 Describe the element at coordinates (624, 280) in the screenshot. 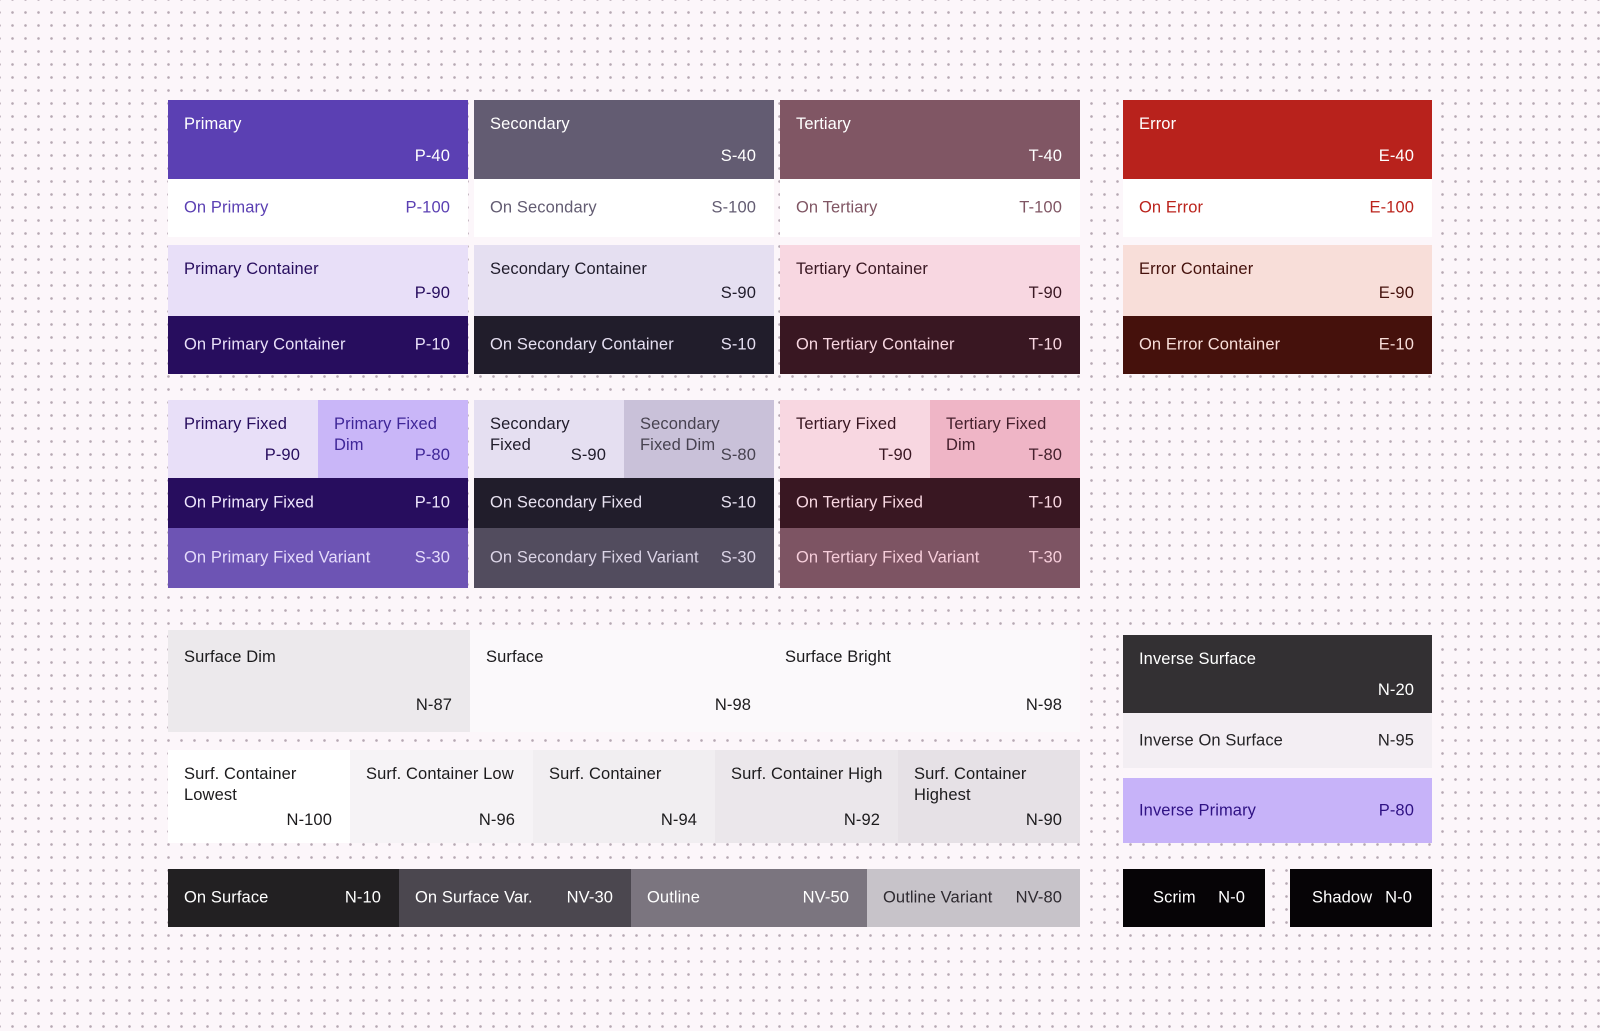

I see `swatch-secondary-container: Secondary Container S-90` at that location.